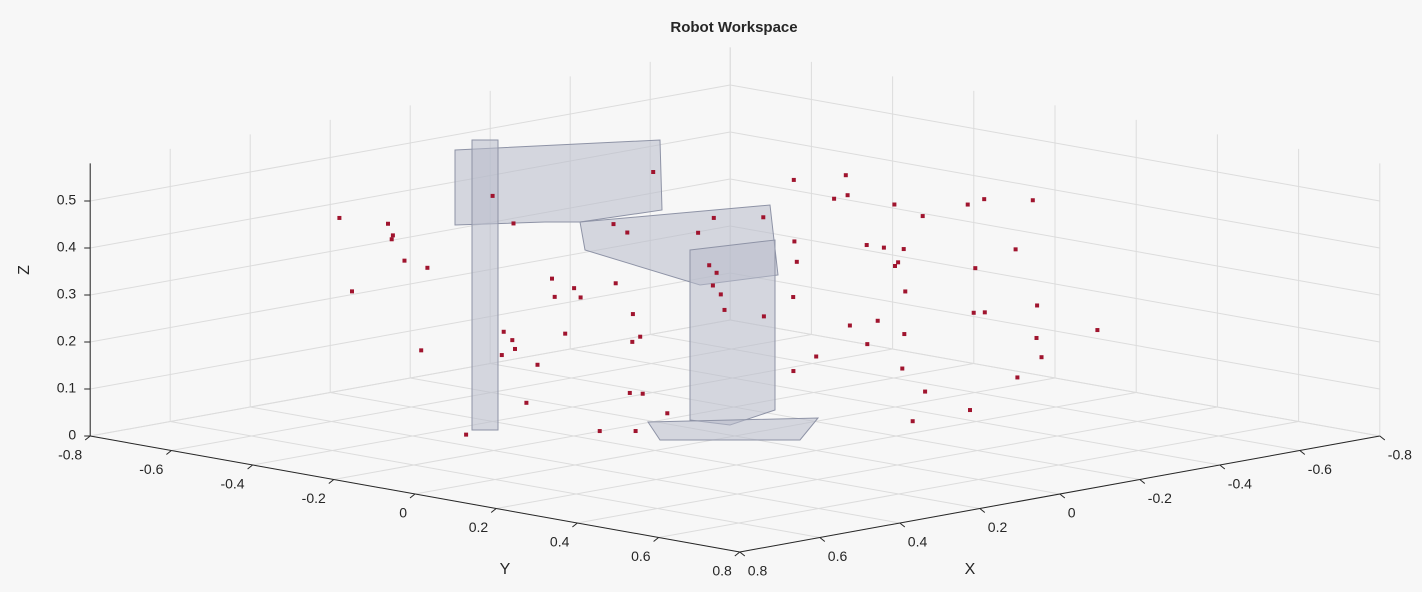  Describe the element at coordinates (560, 542) in the screenshot. I see `y-tick-label: 0.4` at that location.